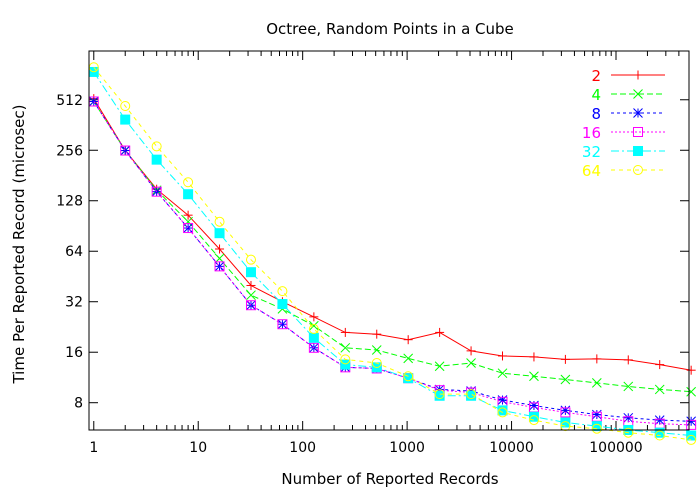  I want to click on x-axis-title: Number of Reported Records, so click(389, 479).